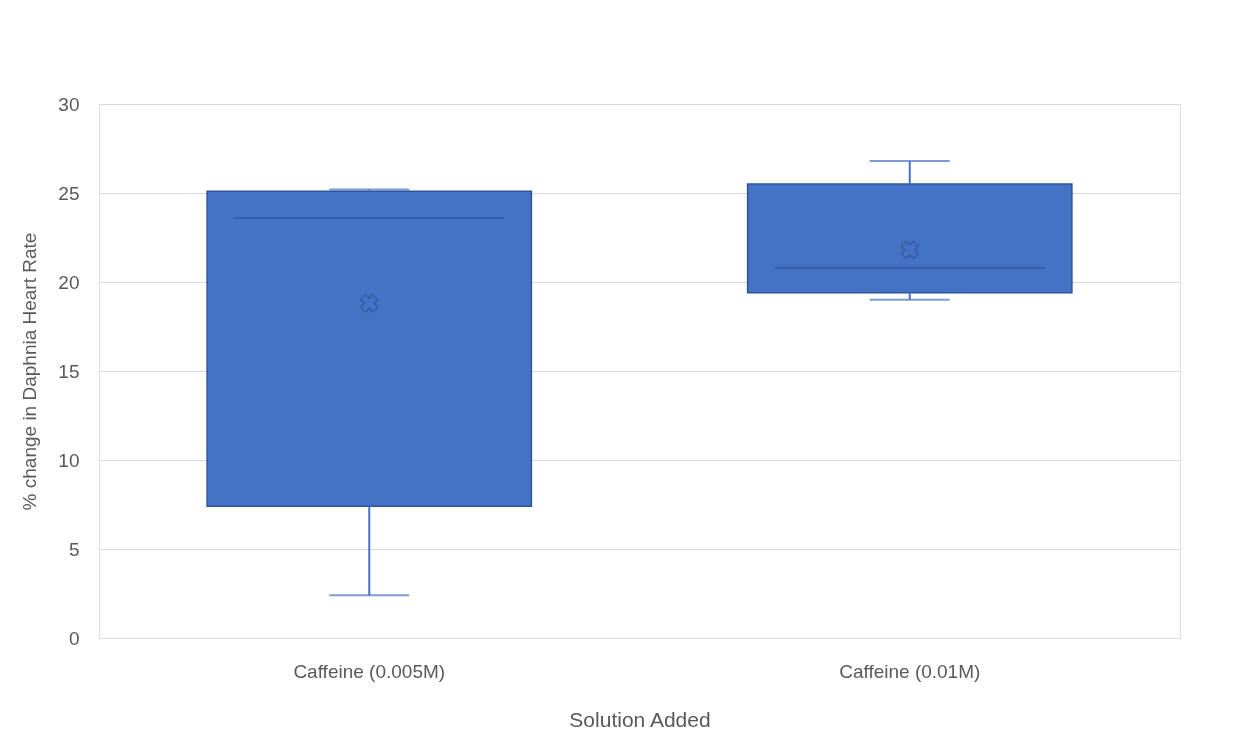 The image size is (1243, 751). I want to click on y-tick-label: 5, so click(74, 549).